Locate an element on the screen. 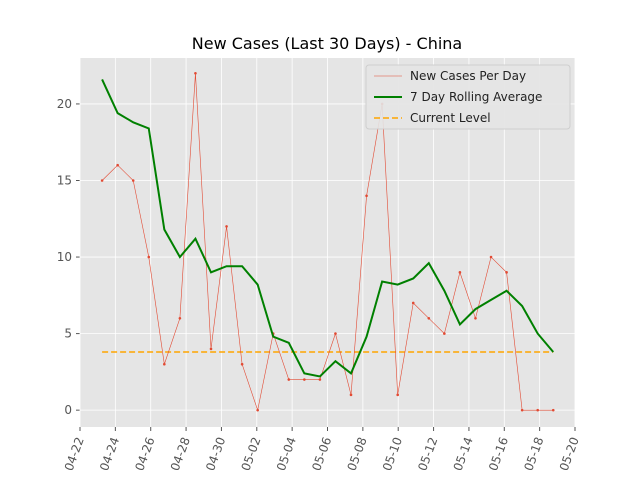 The height and width of the screenshot is (480, 640). y-tick-label: 5 is located at coordinates (68, 334).